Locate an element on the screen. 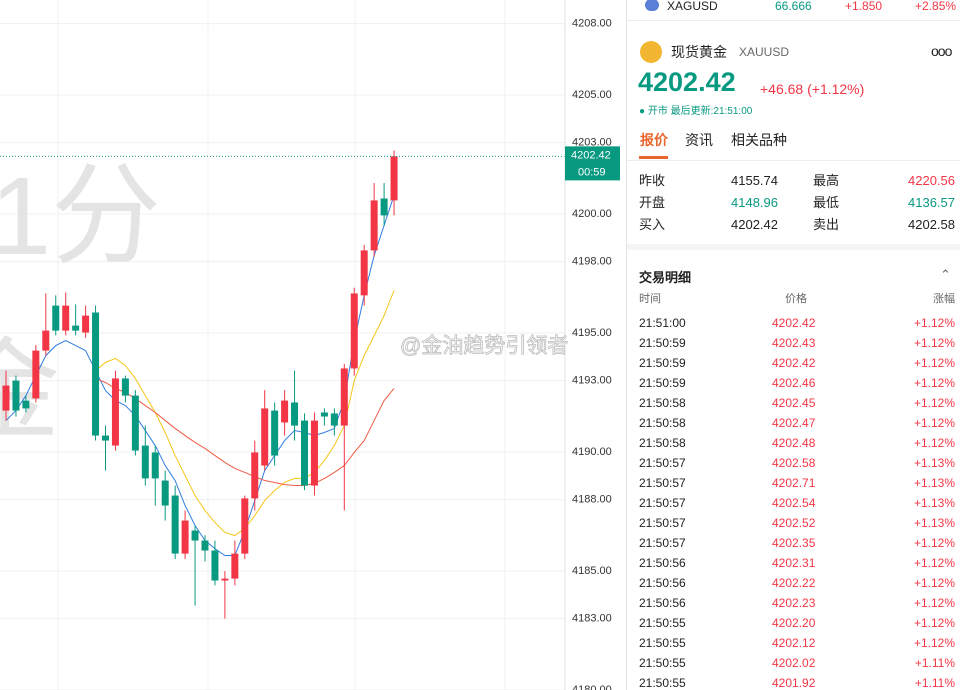 This screenshot has width=960, height=690. stat-label: 最高 is located at coordinates (826, 180).